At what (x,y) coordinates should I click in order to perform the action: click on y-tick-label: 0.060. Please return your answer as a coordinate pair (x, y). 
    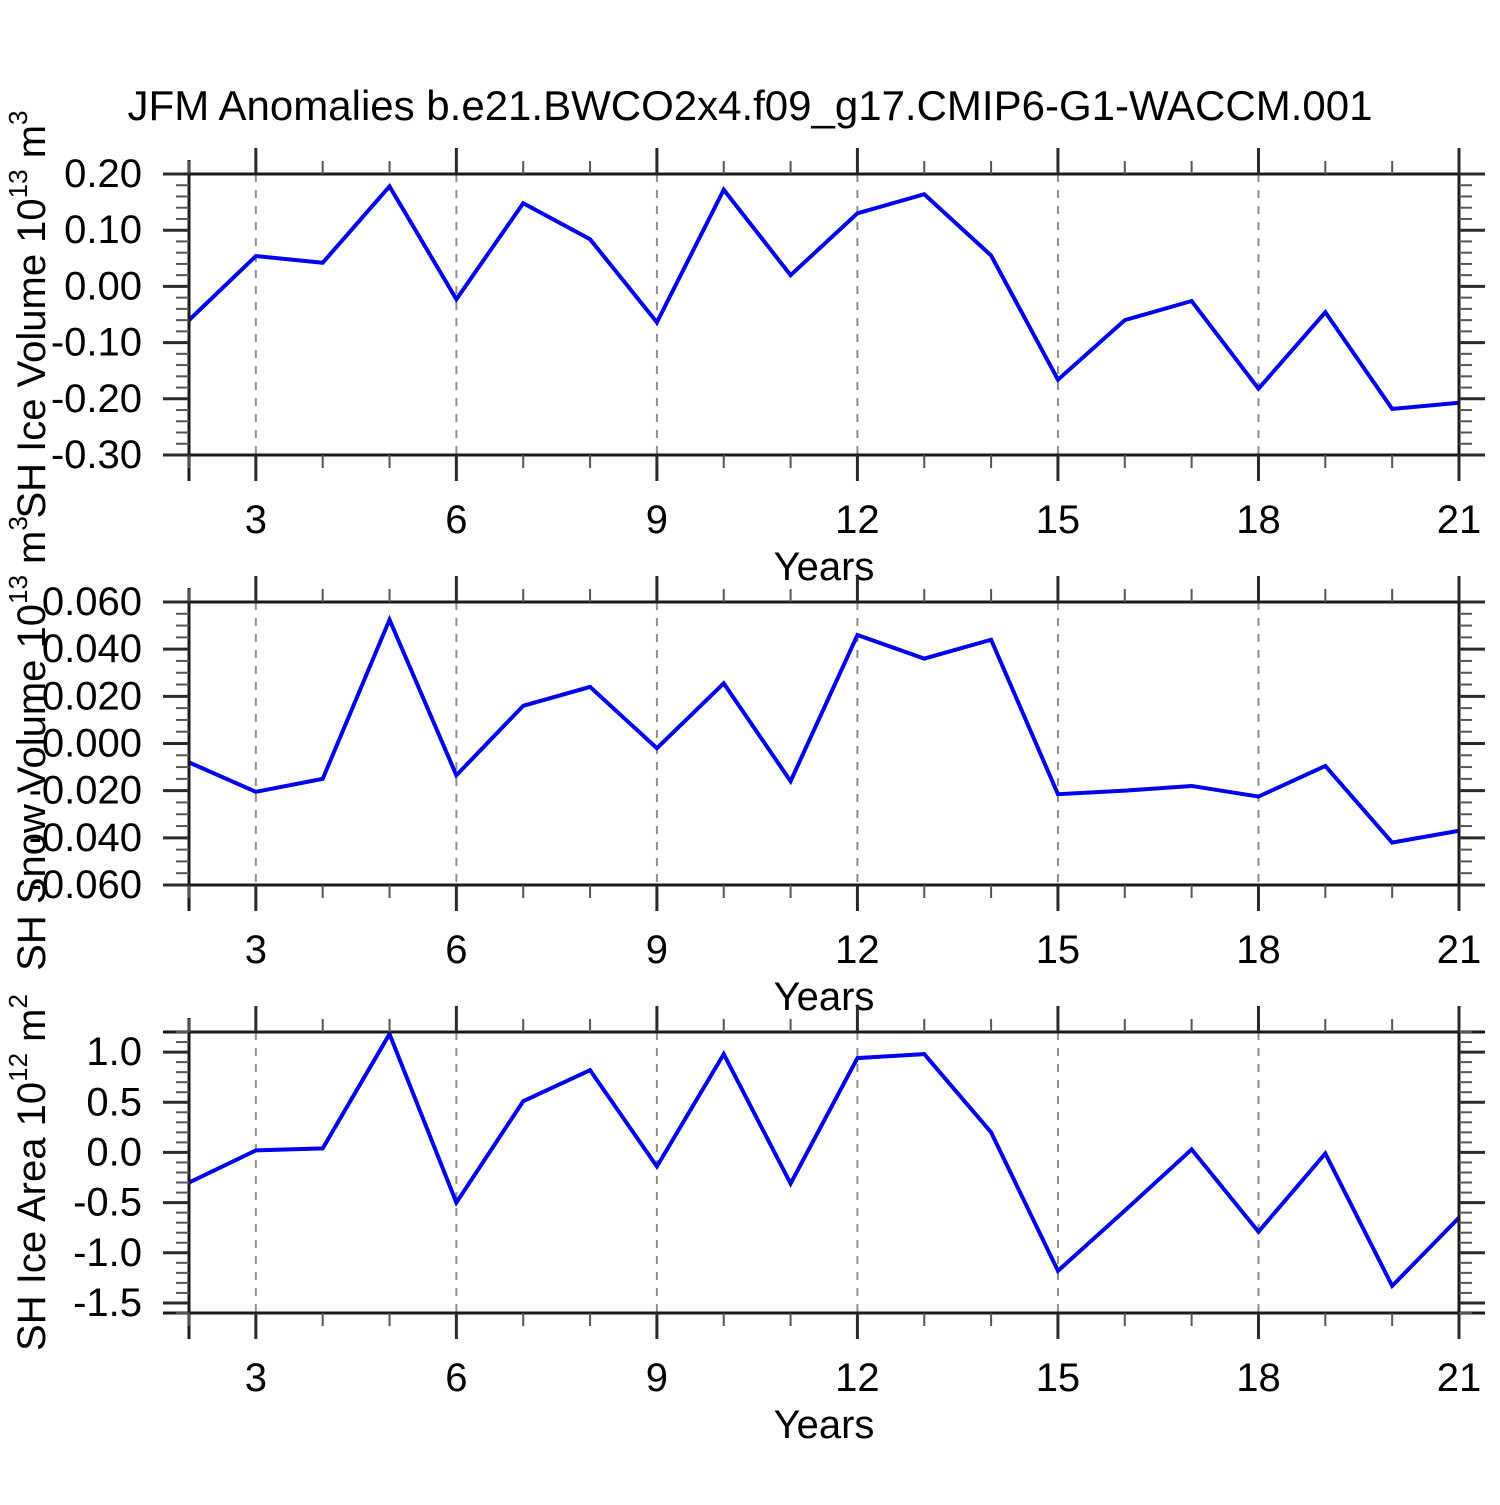
    Looking at the image, I should click on (92, 602).